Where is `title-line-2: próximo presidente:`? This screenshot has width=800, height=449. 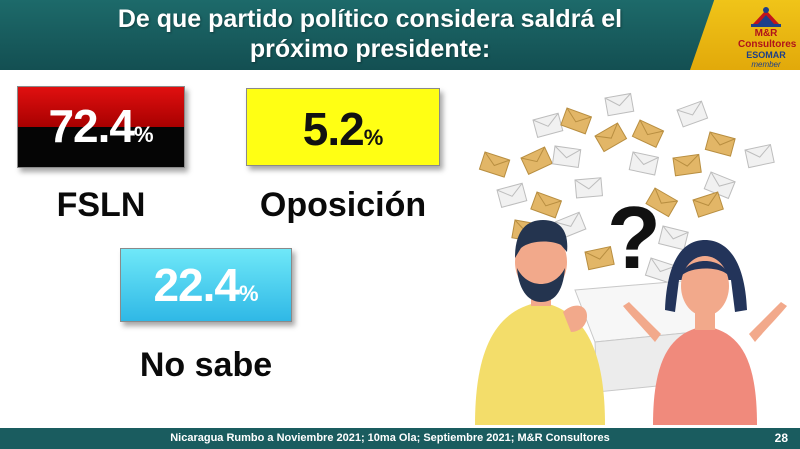 title-line-2: próximo presidente: is located at coordinates (370, 49).